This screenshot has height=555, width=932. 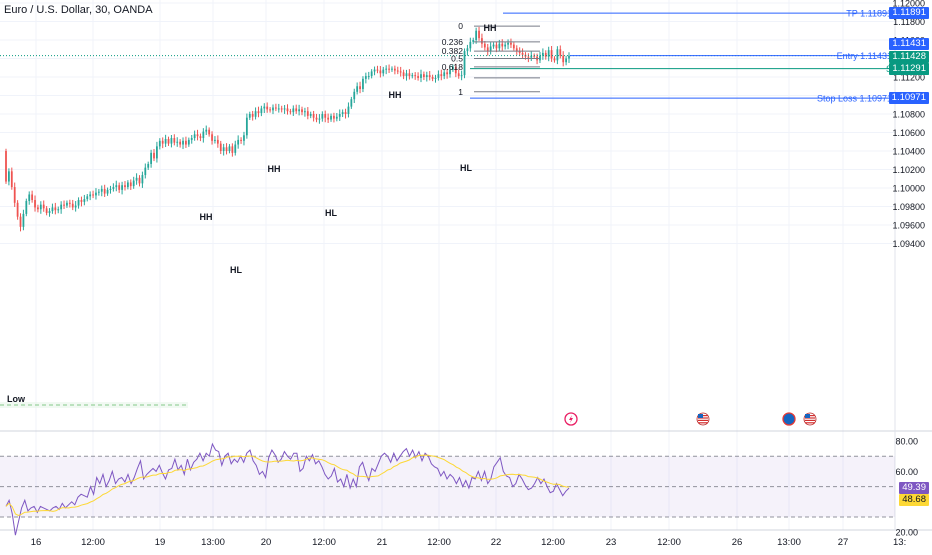 I want to click on y-tick-label: 1.09600, so click(x=908, y=226).